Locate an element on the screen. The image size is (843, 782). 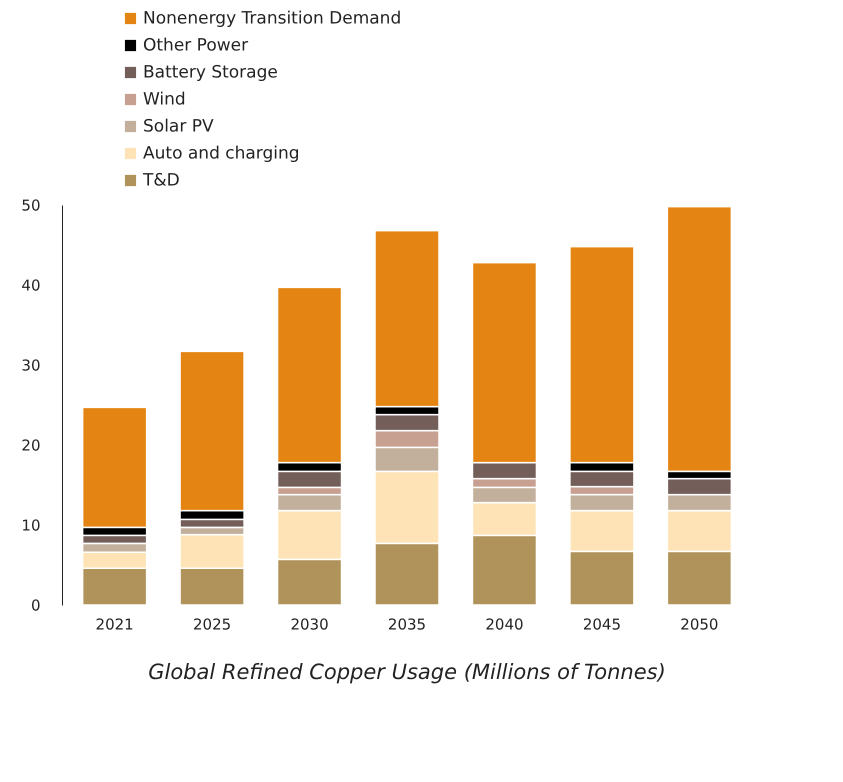
x-tick-label: 2021 is located at coordinates (115, 625).